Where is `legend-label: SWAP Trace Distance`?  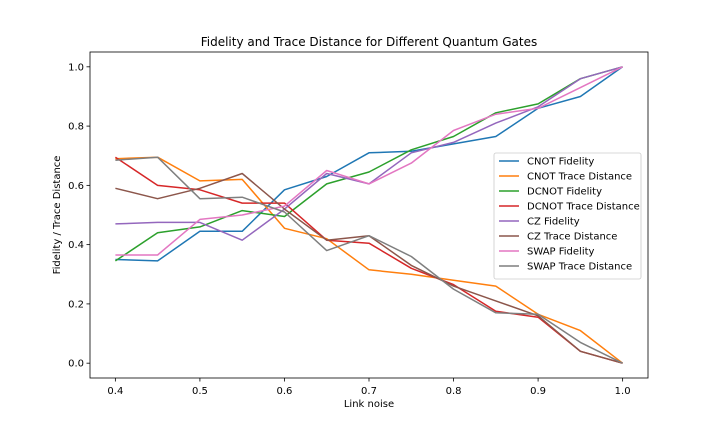
legend-label: SWAP Trace Distance is located at coordinates (579, 267).